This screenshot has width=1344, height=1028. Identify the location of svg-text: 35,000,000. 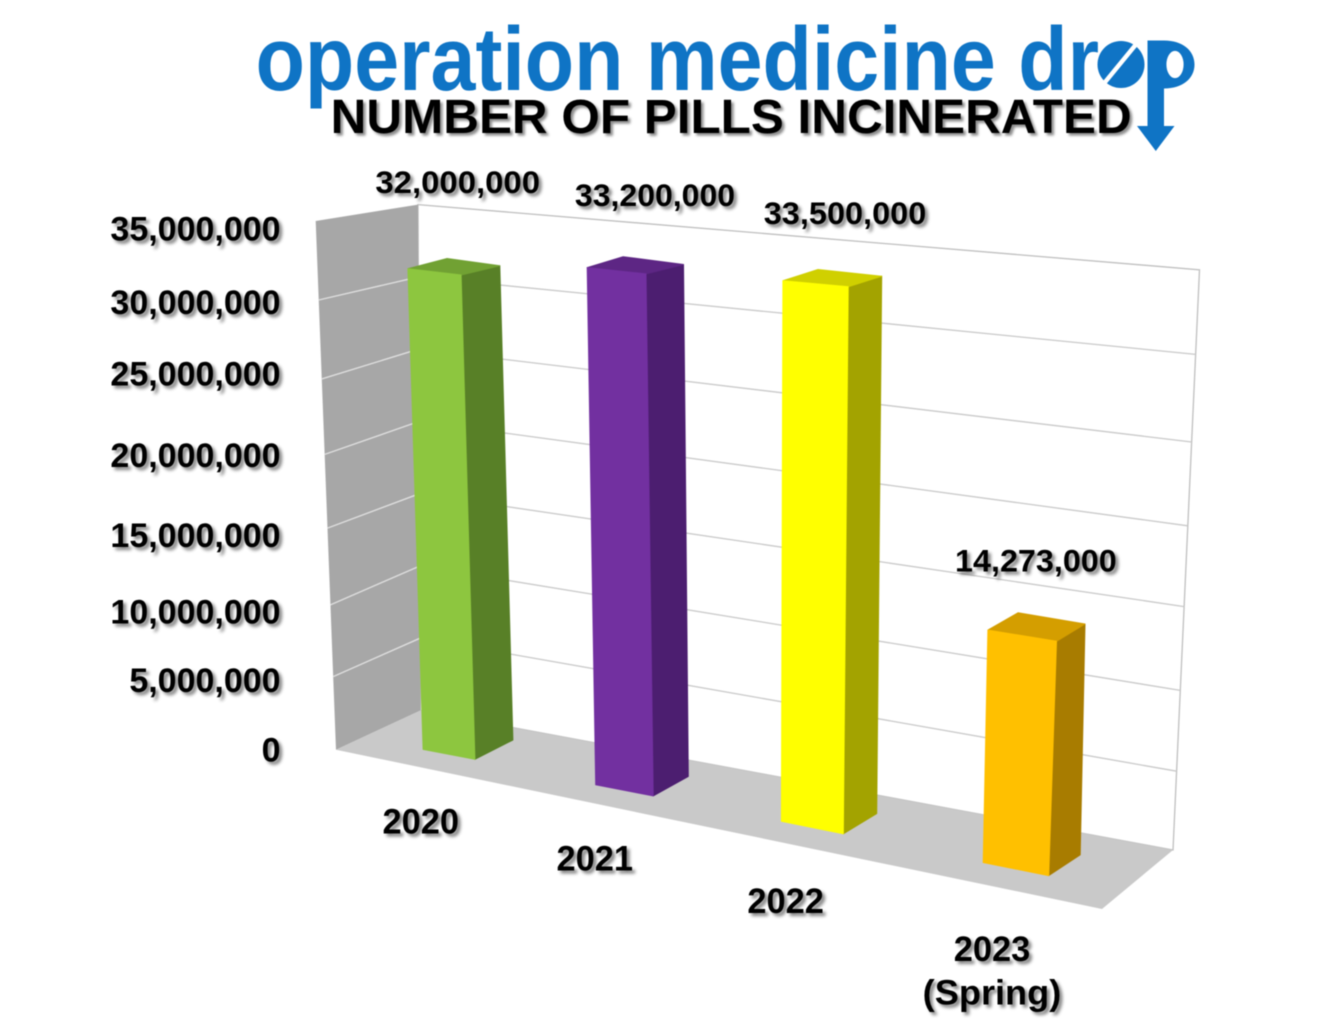
(195, 229).